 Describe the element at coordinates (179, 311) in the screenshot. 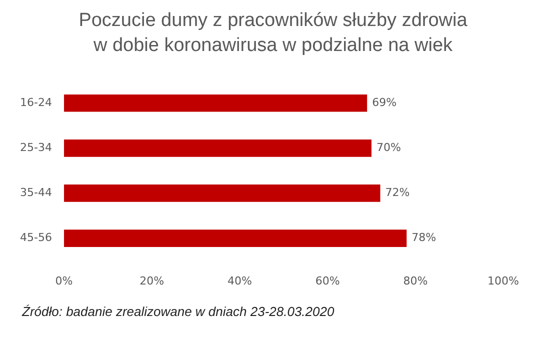

I see `text: Źródło: badanie zrealizowane w dniach 23-28.03.2020` at that location.